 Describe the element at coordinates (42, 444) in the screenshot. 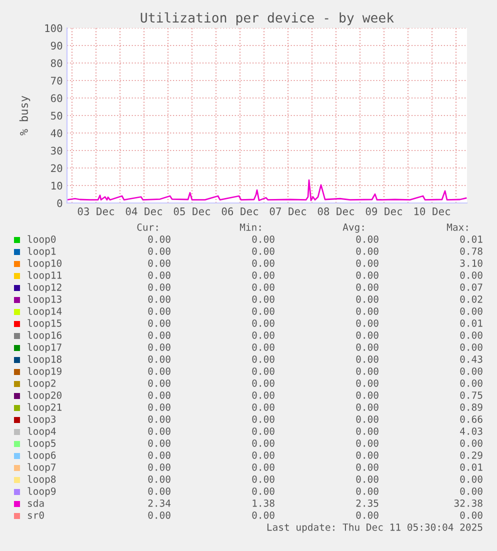

I see `legend-label: loop5` at that location.